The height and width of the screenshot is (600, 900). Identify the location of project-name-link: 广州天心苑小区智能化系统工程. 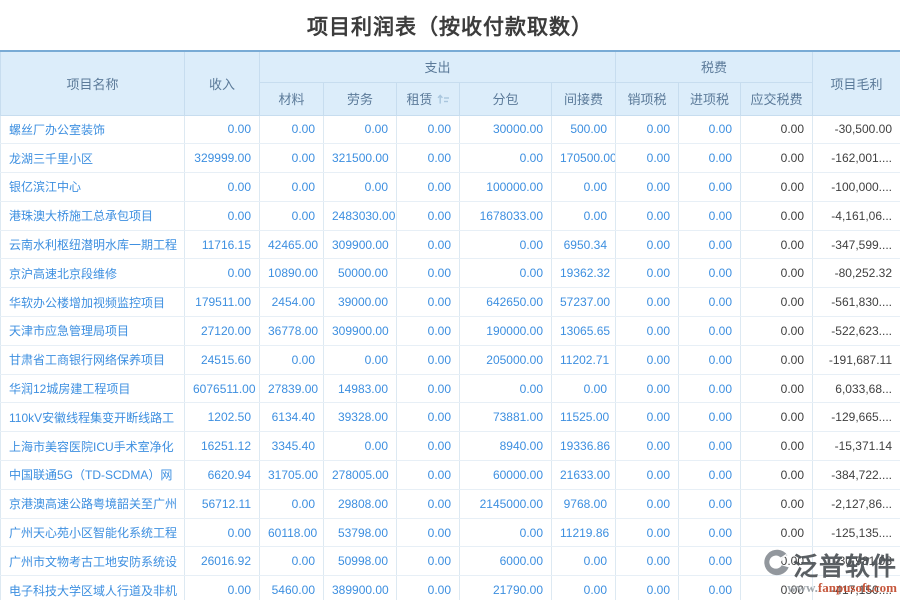
(92, 533).